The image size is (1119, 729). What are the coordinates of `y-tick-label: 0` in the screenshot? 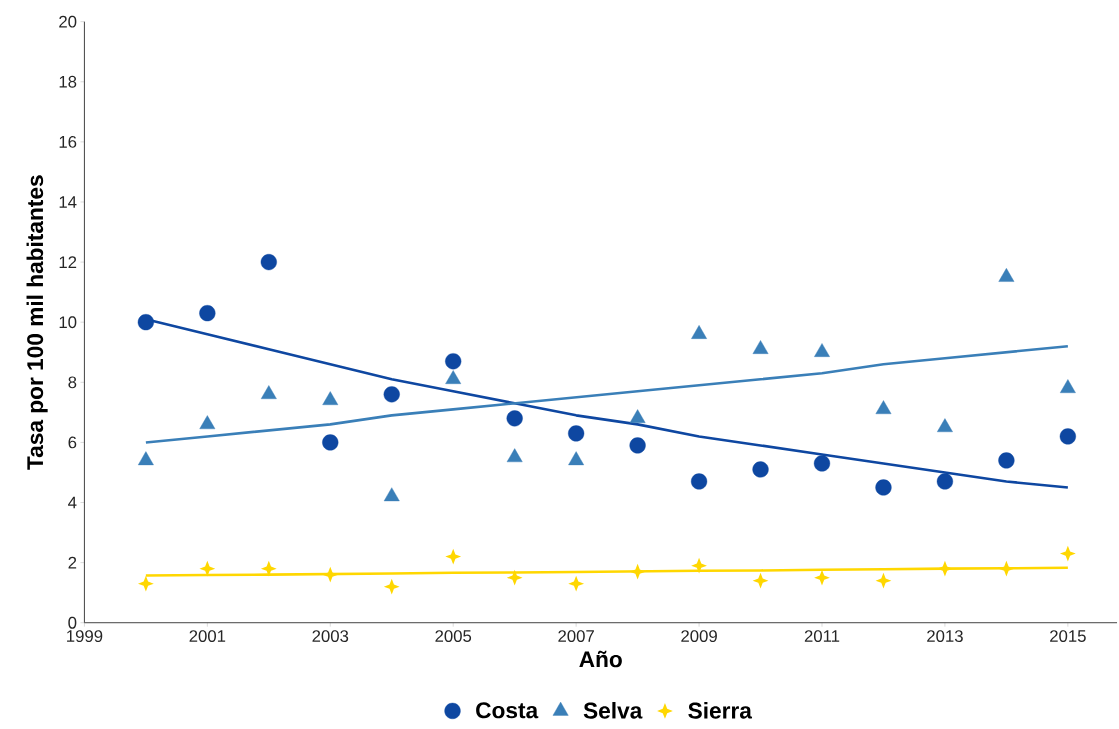 It's located at (72, 622).